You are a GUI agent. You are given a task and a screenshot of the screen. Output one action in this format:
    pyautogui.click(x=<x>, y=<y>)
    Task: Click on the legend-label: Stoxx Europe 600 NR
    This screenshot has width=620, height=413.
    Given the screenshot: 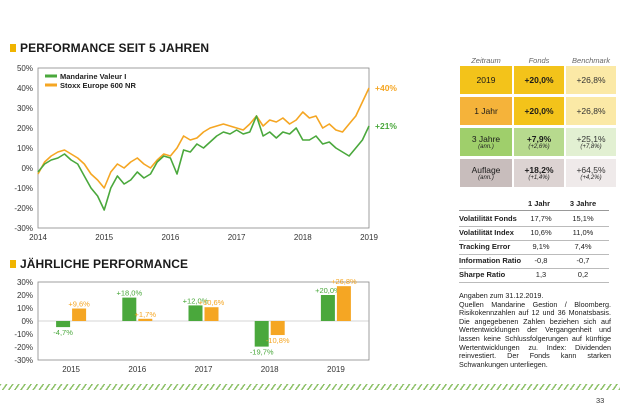 What is the action you would take?
    pyautogui.click(x=98, y=85)
    